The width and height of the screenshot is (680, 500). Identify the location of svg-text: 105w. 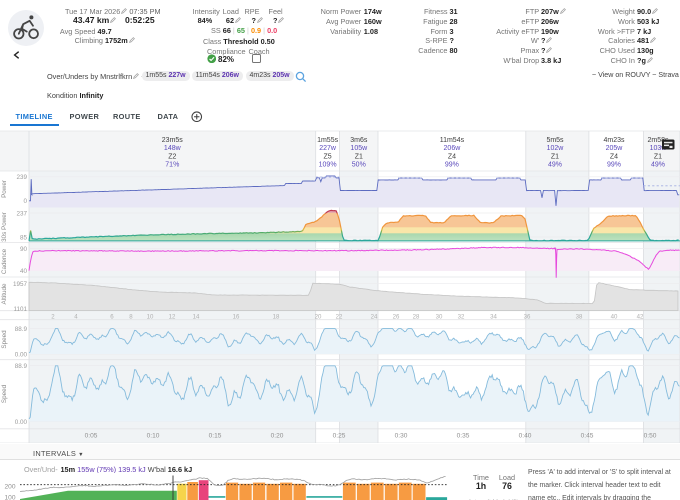
(359, 148).